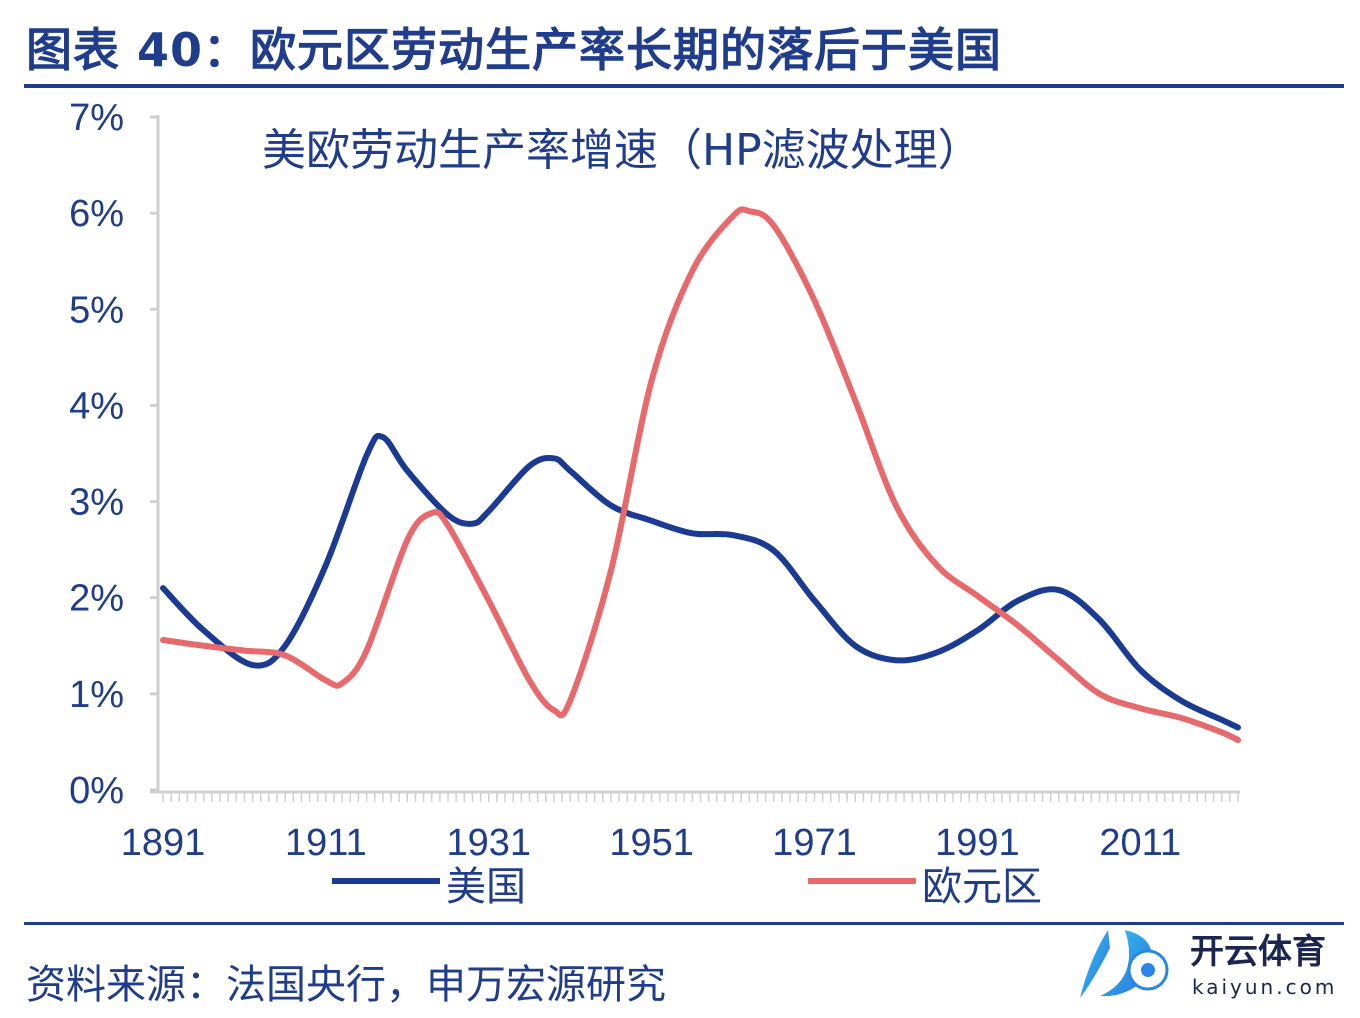 The image size is (1360, 1018). Describe the element at coordinates (96, 599) in the screenshot. I see `y-tick-label: 2%` at that location.